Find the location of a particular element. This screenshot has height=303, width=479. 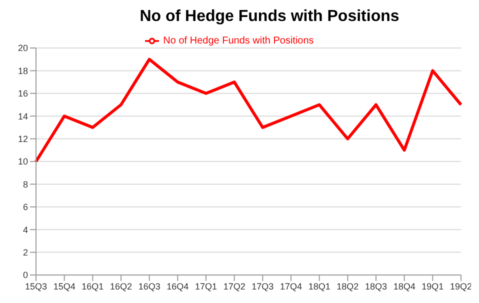

x-tick-label: 18Q4 is located at coordinates (404, 286).